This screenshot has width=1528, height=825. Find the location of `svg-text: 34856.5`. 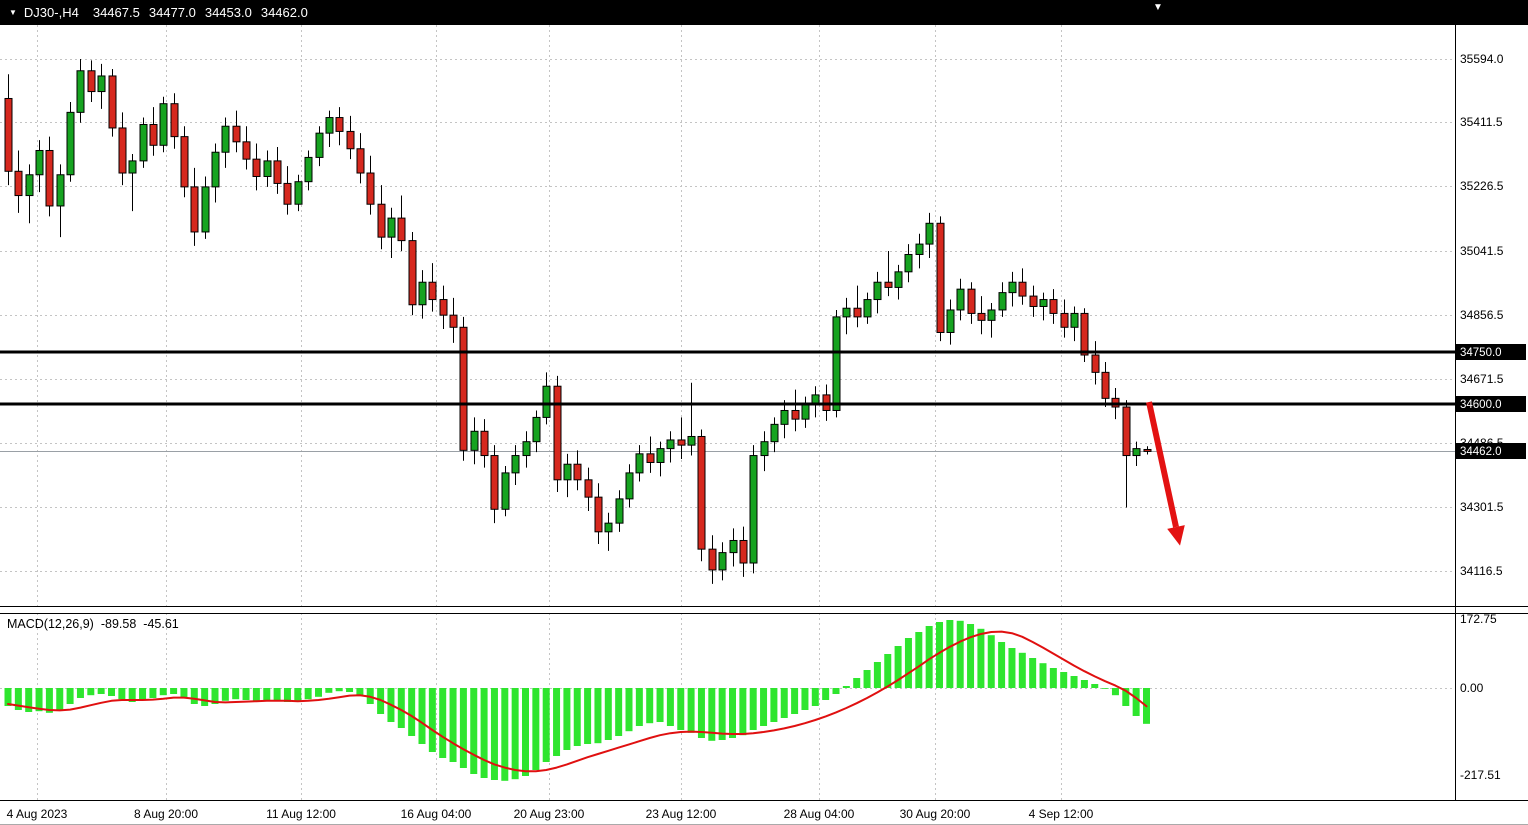

svg-text: 34856.5 is located at coordinates (1482, 315).